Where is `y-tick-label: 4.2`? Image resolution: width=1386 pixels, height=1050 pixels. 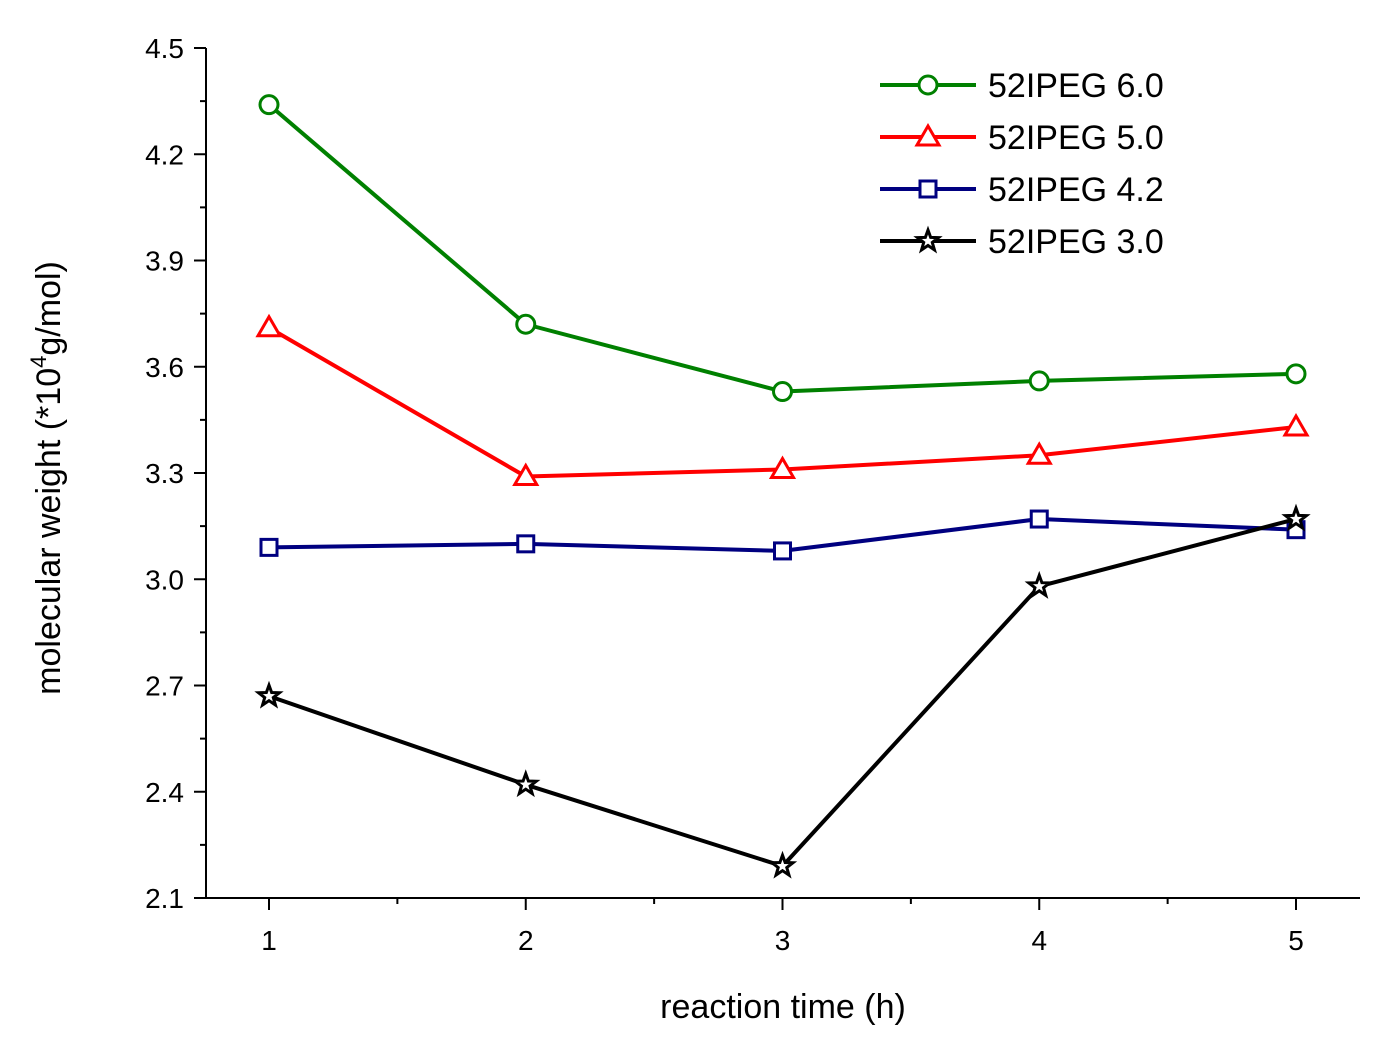 y-tick-label: 4.2 is located at coordinates (164, 154).